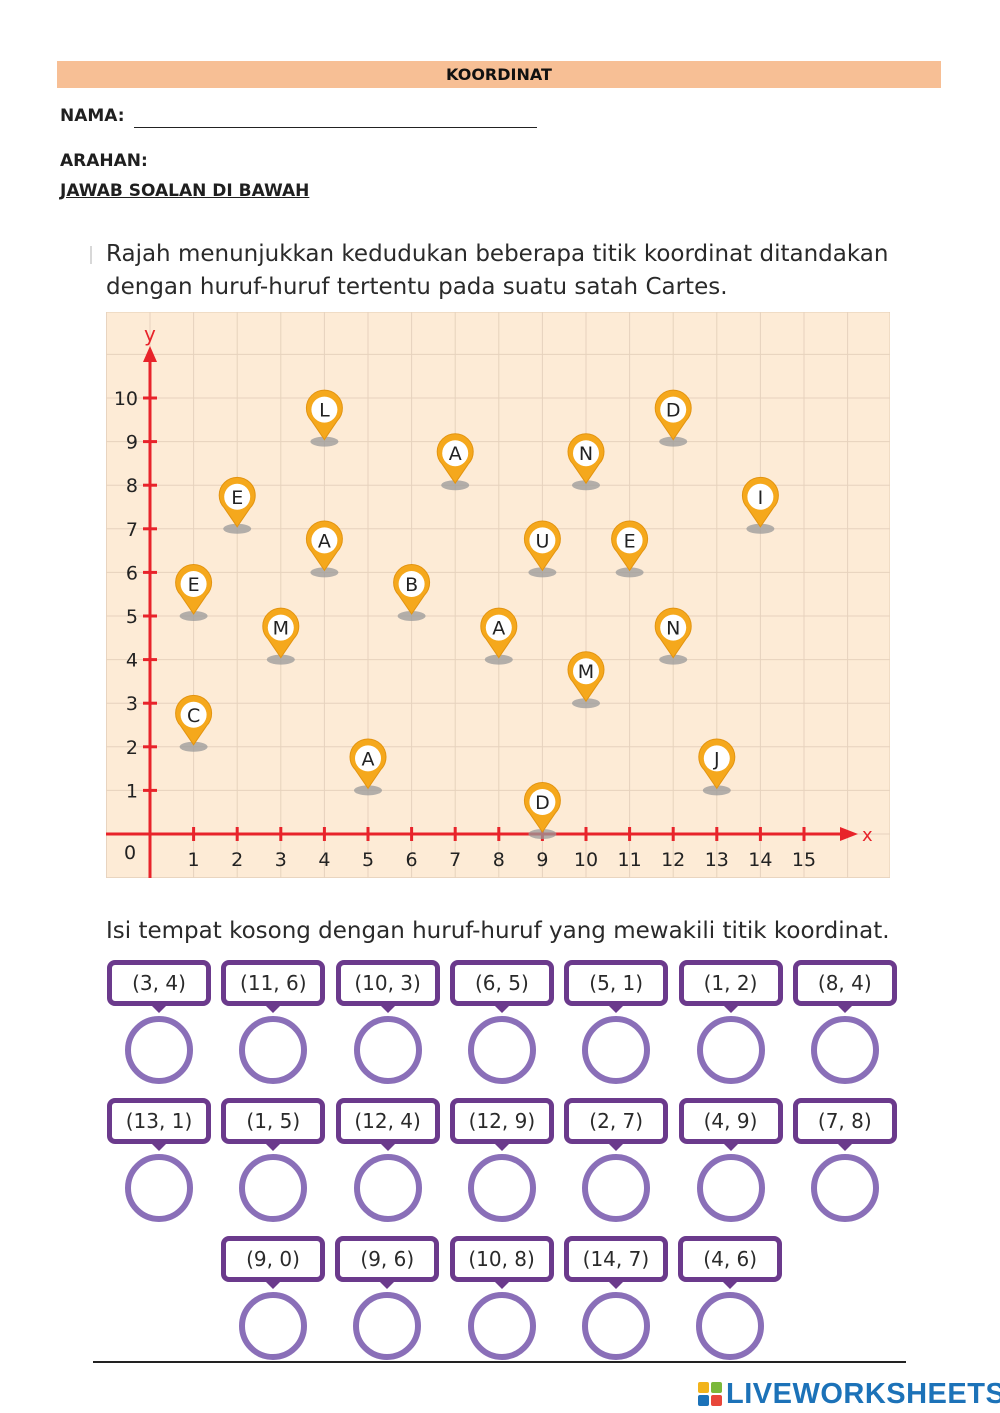 Image resolution: width=1000 pixels, height=1413 pixels. What do you see at coordinates (542, 860) in the screenshot?
I see `x-tick-label: 9` at bounding box center [542, 860].